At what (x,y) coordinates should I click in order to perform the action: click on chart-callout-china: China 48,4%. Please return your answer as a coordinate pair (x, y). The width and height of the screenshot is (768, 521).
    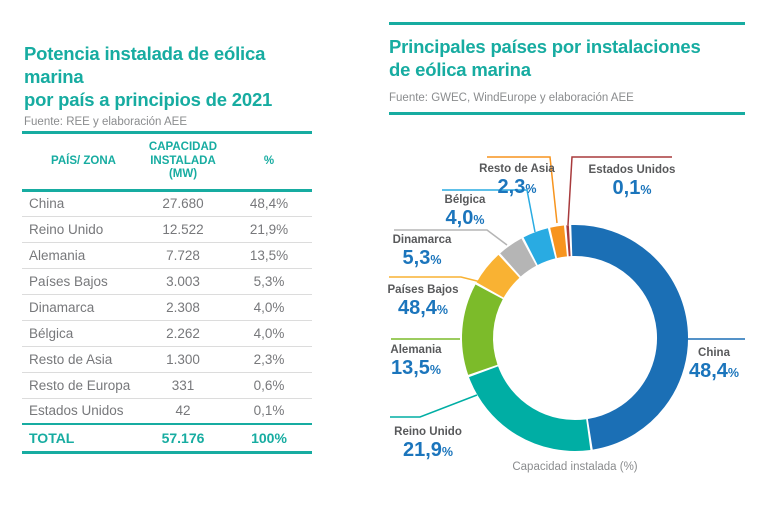
    Looking at the image, I should click on (703, 365).